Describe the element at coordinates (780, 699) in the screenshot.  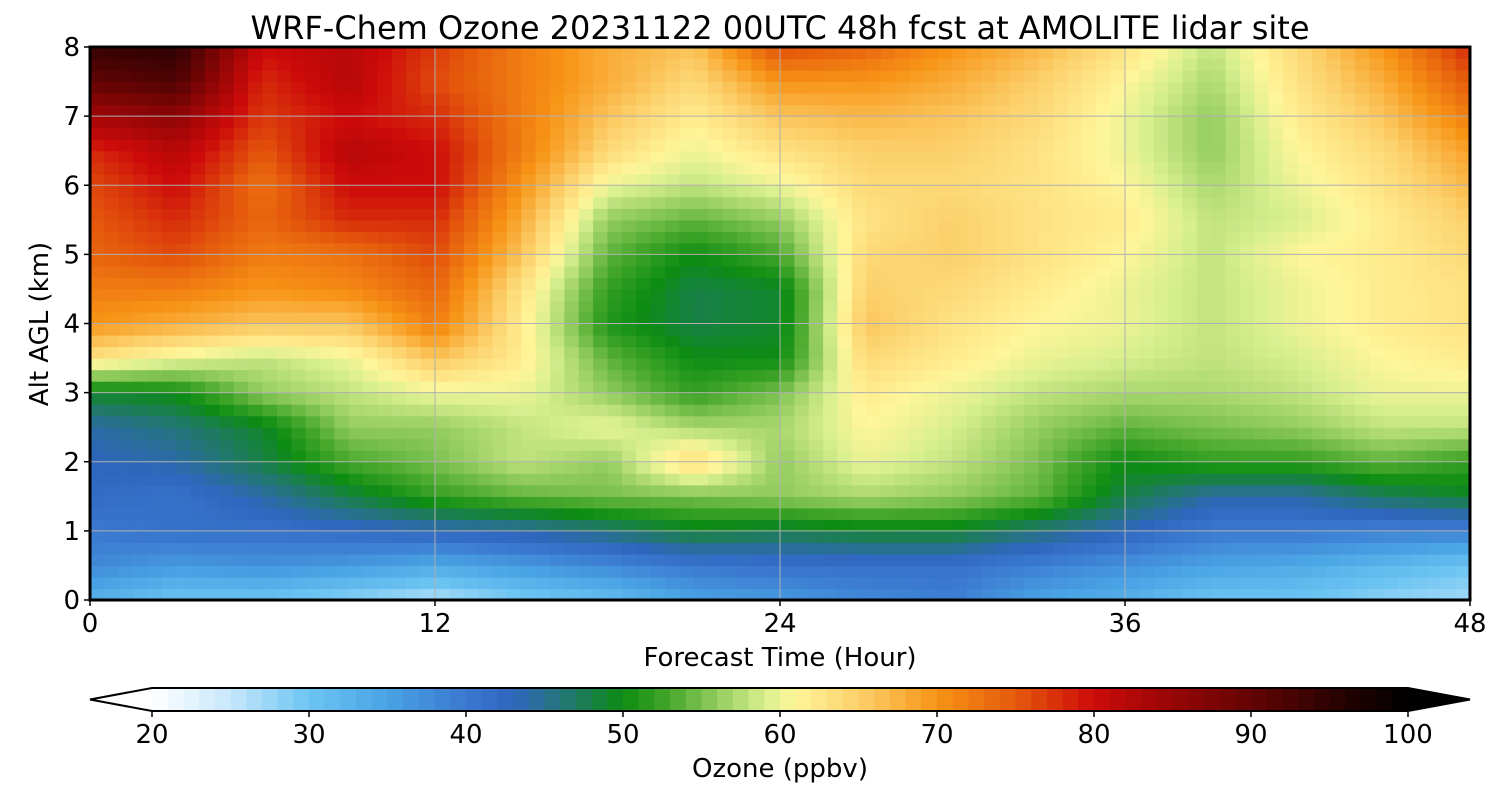
I see `colorbar` at that location.